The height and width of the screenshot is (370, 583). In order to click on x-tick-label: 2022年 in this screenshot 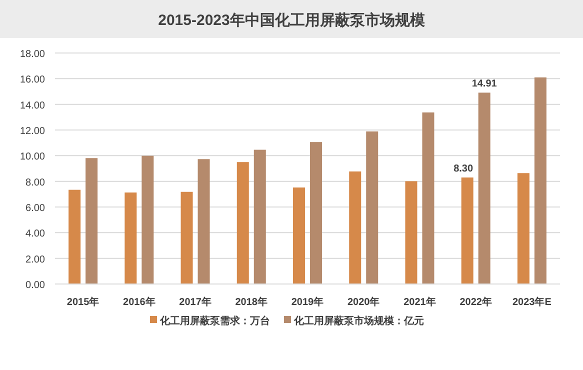, I will do `click(476, 302)`.